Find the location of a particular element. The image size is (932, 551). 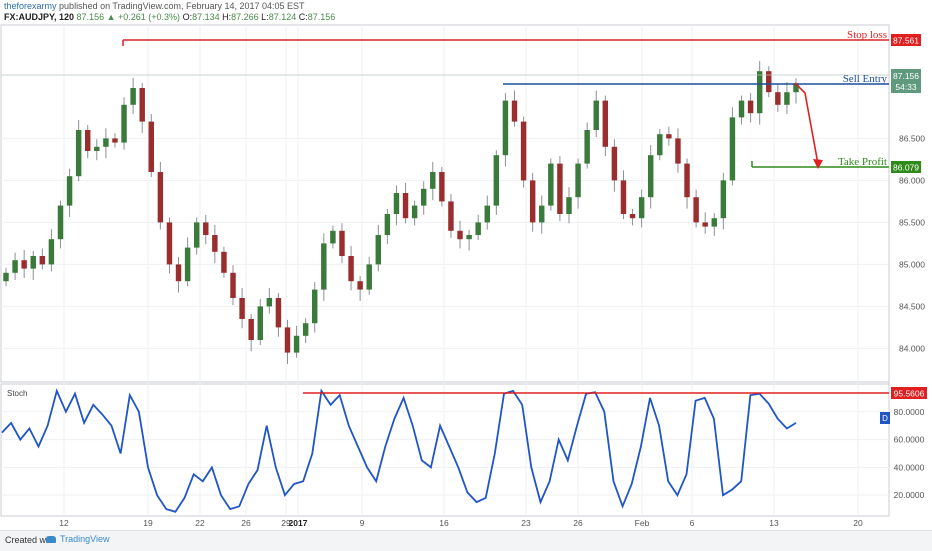

author-link: theforexarmy is located at coordinates (30, 6).